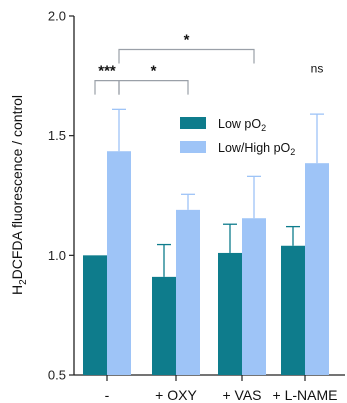 This screenshot has width=347, height=403. What do you see at coordinates (317, 69) in the screenshot?
I see `bar-annotation-label: ns` at bounding box center [317, 69].